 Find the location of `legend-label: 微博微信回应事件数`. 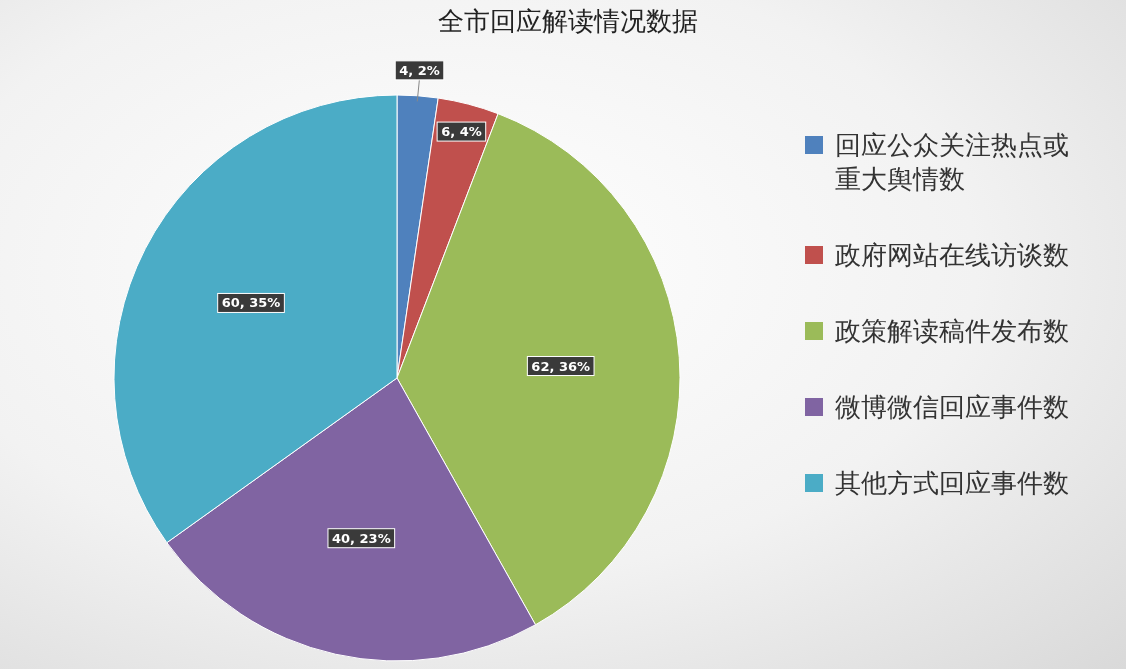

legend-label: 微博微信回应事件数 is located at coordinates (952, 407).